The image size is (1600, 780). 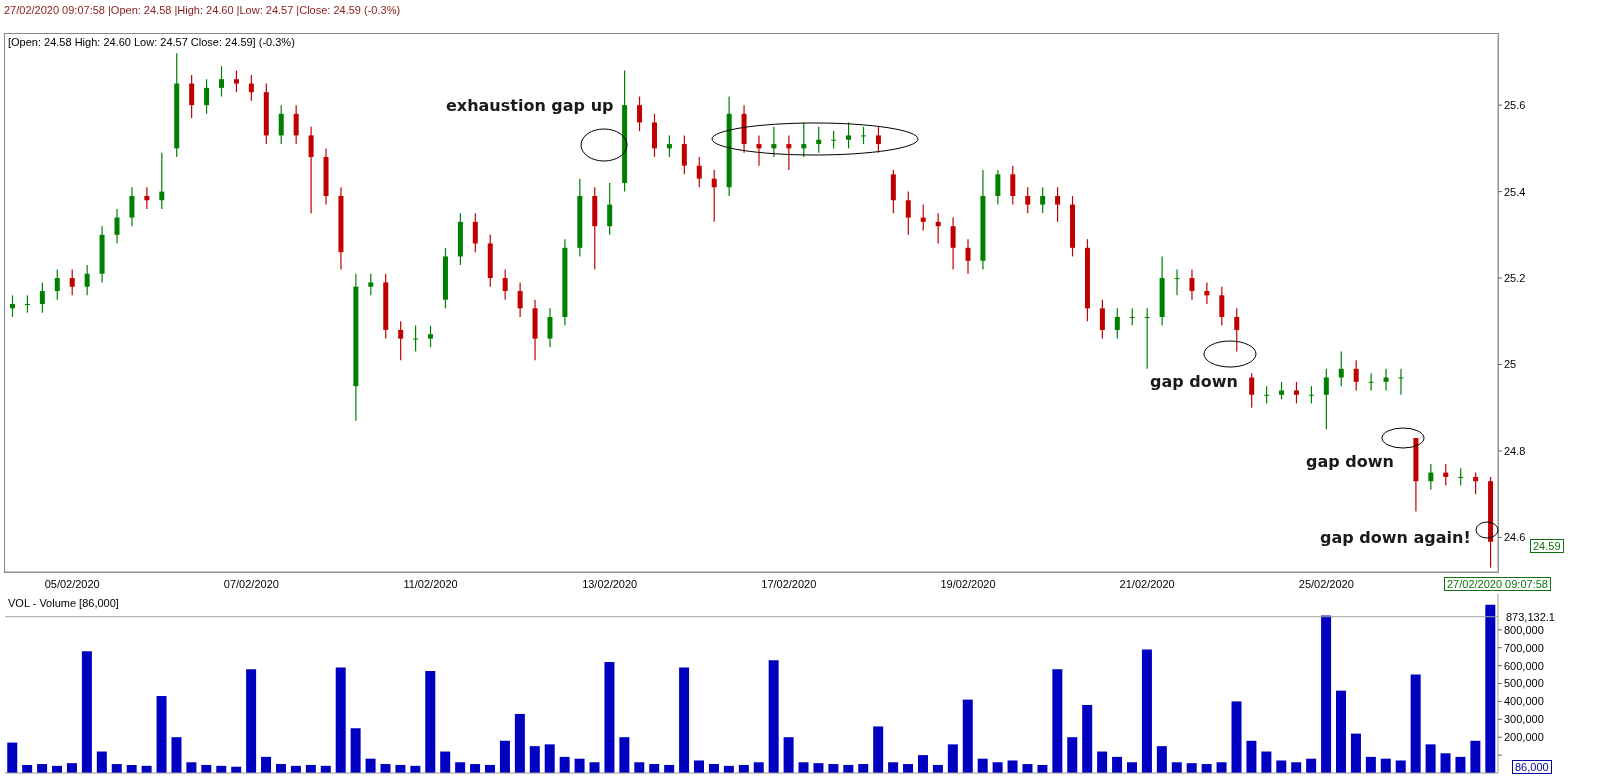 I want to click on y-tick-label: 24.8, so click(x=1515, y=450).